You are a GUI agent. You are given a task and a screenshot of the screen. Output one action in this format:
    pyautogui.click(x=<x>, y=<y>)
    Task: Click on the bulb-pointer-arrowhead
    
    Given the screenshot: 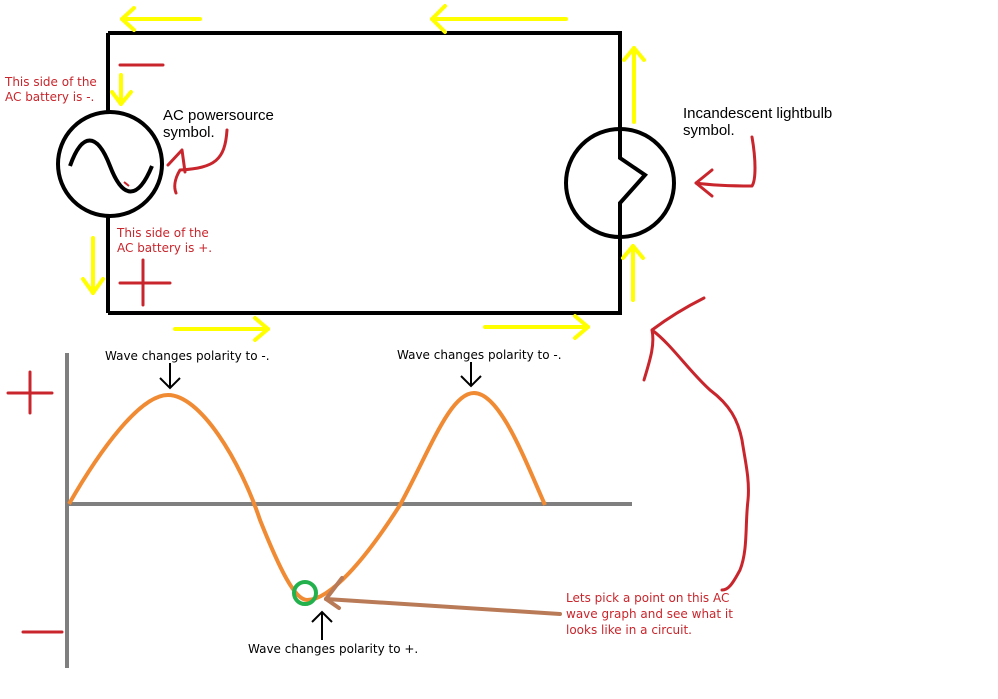 What is the action you would take?
    pyautogui.click(x=704, y=183)
    